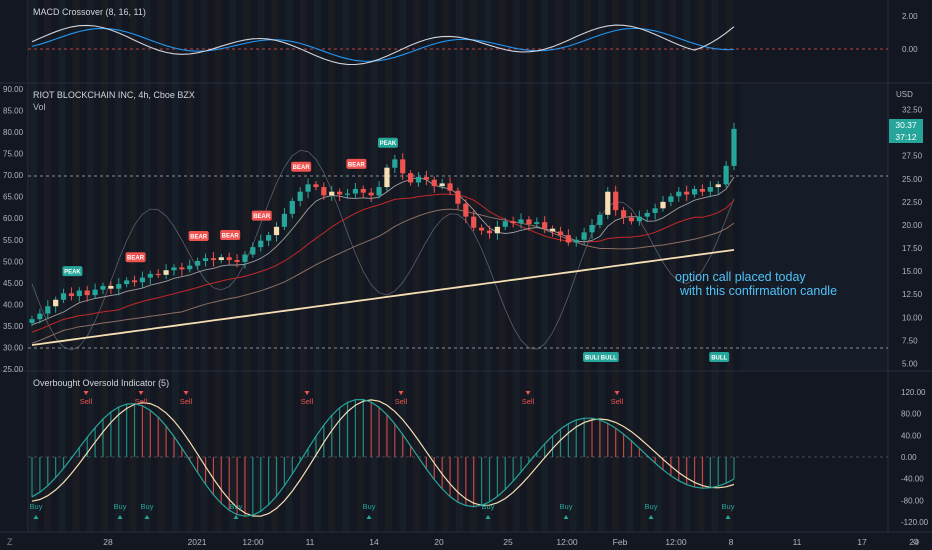  Describe the element at coordinates (10, 542) in the screenshot. I see `zoom-icon: Z` at that location.